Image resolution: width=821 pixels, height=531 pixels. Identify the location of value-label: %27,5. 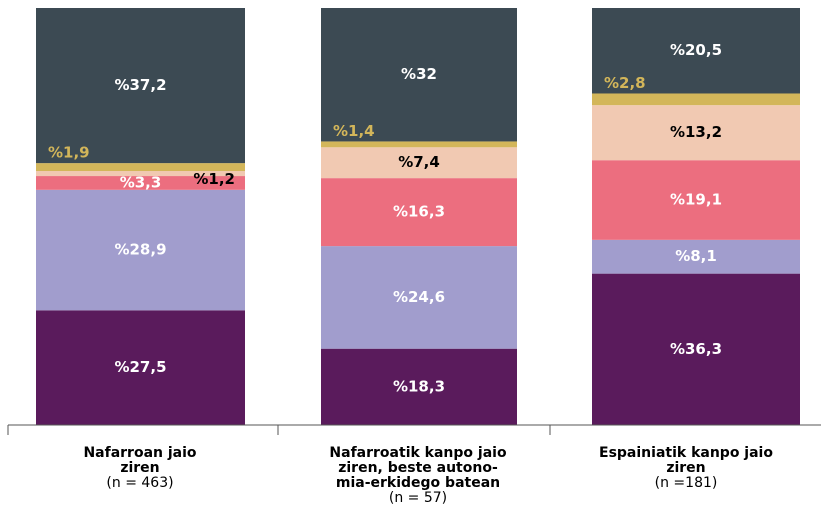
(140, 367).